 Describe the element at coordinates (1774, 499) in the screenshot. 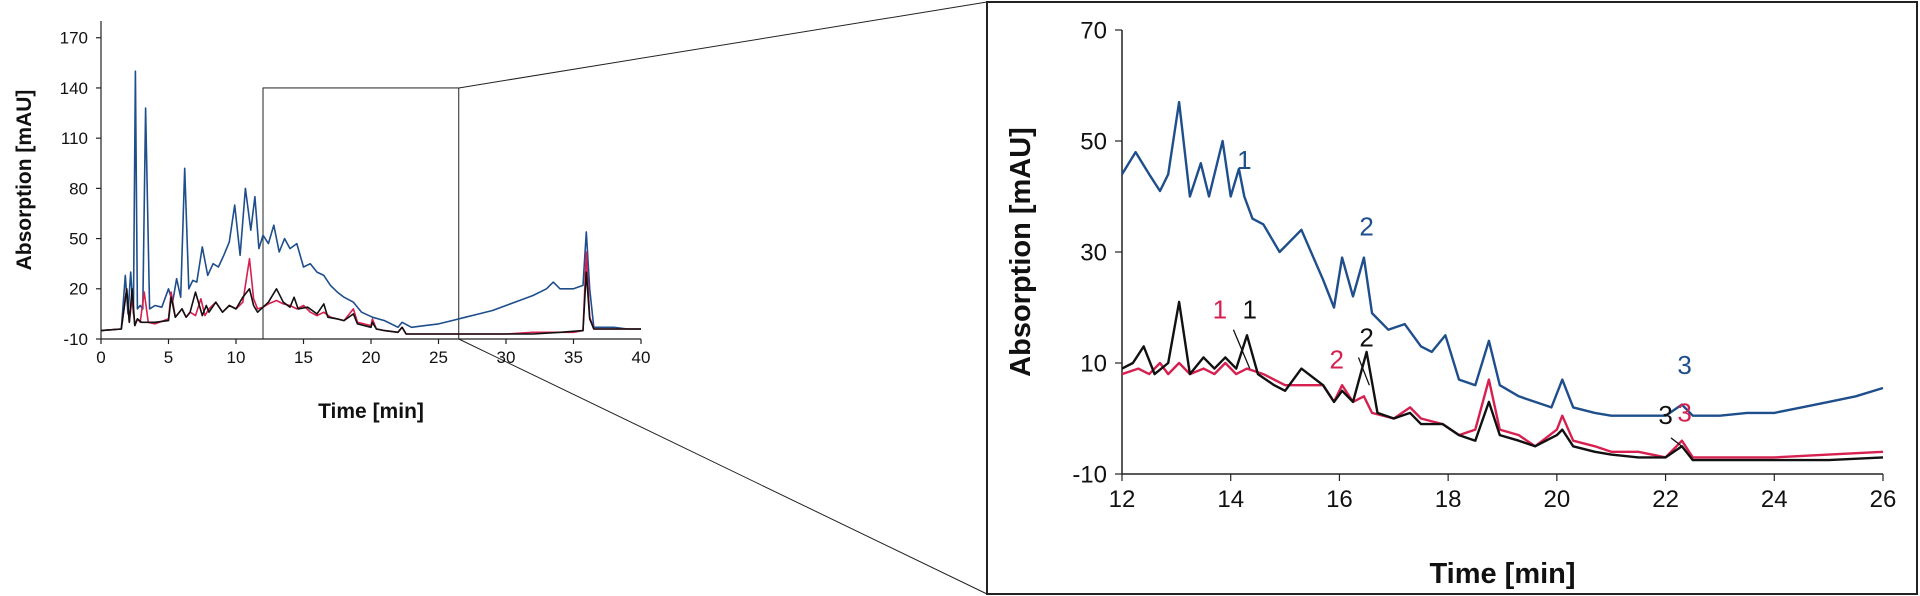

I see `x-tick-label: 24` at that location.